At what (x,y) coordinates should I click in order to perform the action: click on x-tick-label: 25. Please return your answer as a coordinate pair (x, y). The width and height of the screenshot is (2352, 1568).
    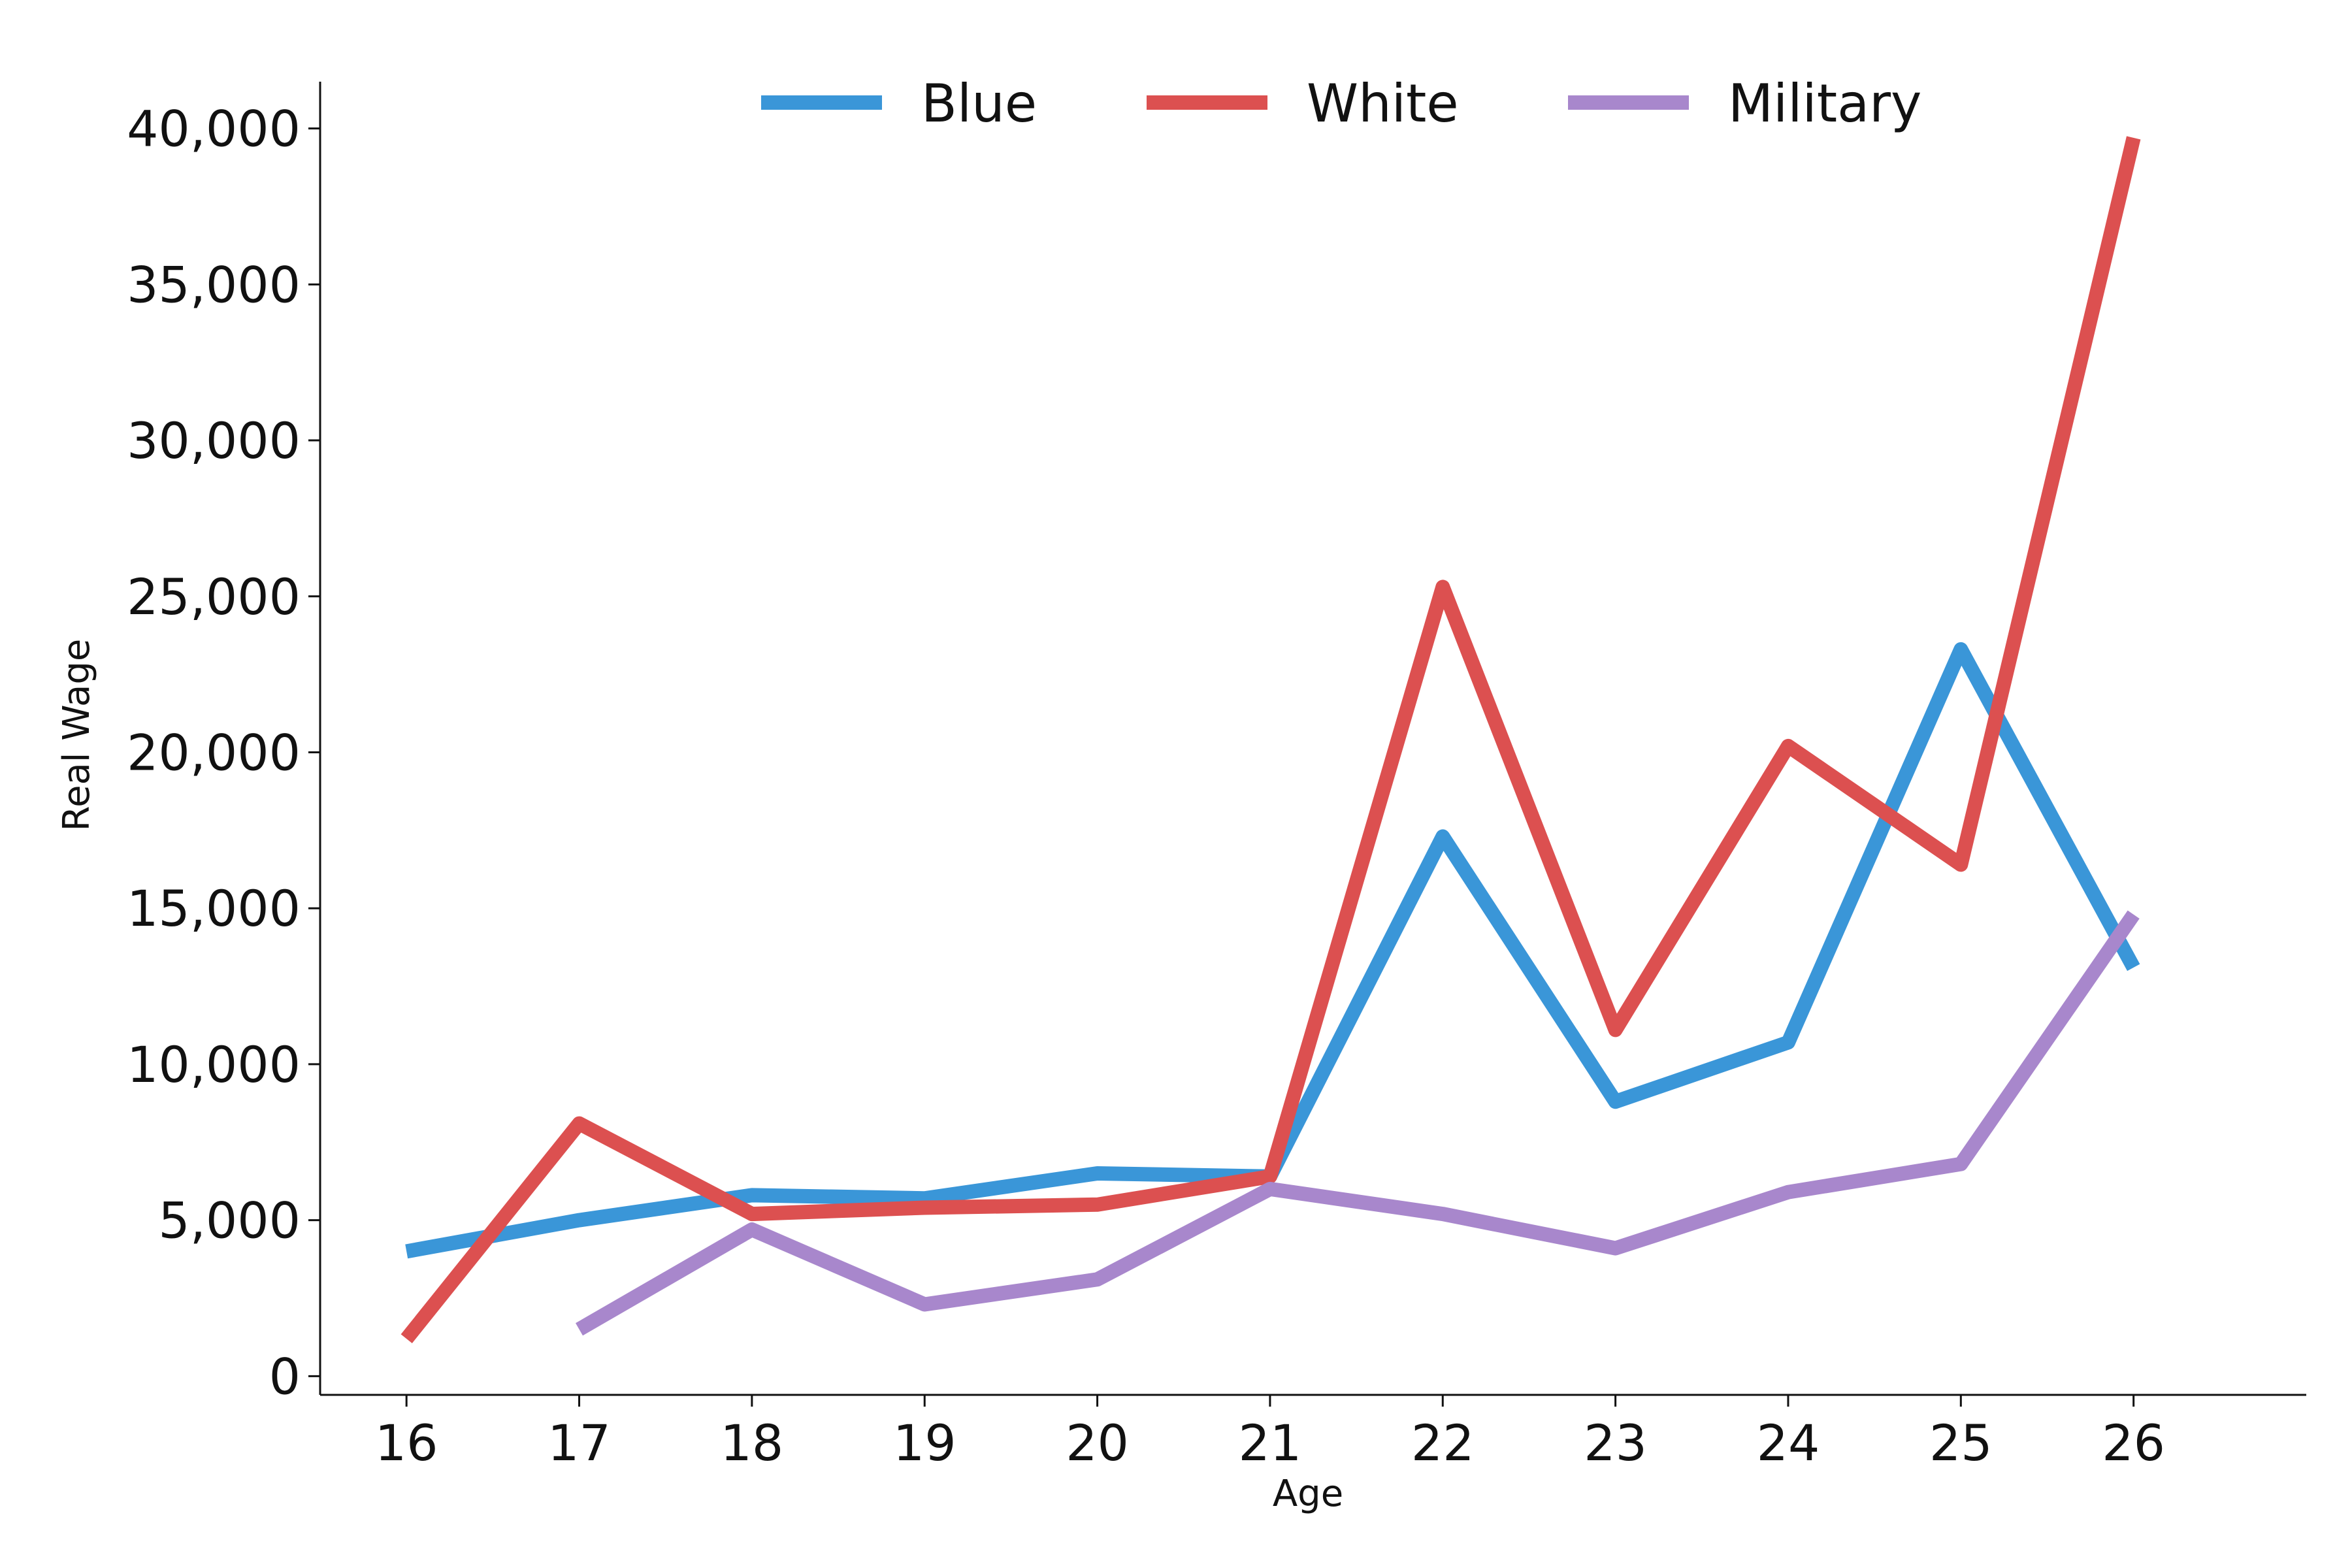
    Looking at the image, I should click on (1961, 1443).